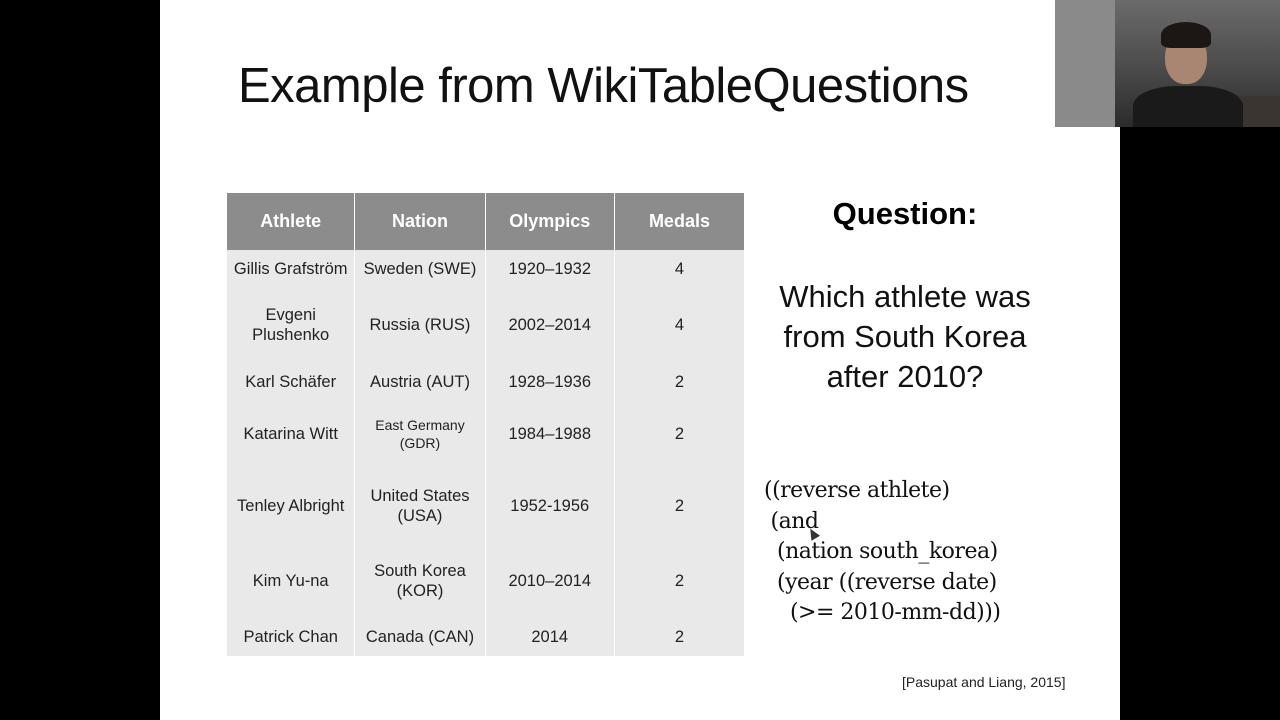  What do you see at coordinates (550, 269) in the screenshot?
I see `olympics-cell: 1920–1932` at bounding box center [550, 269].